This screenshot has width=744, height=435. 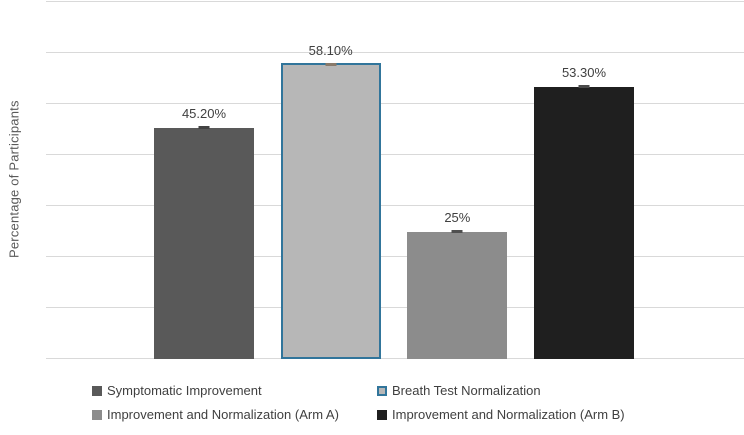 What do you see at coordinates (330, 201) in the screenshot?
I see `bar: 58.10%` at bounding box center [330, 201].